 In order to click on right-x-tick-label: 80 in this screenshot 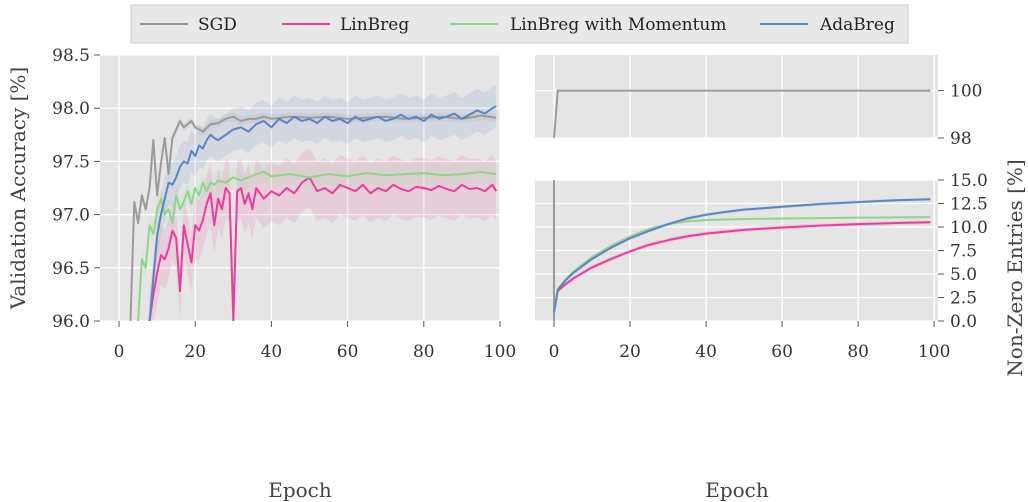, I will do `click(858, 352)`.